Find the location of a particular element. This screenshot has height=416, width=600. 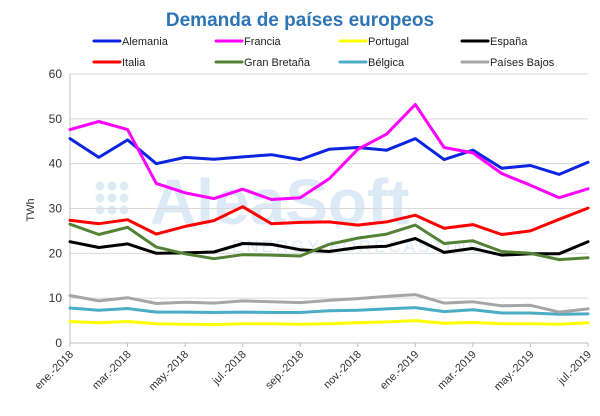

y-tick-label: 0 is located at coordinates (58, 343).